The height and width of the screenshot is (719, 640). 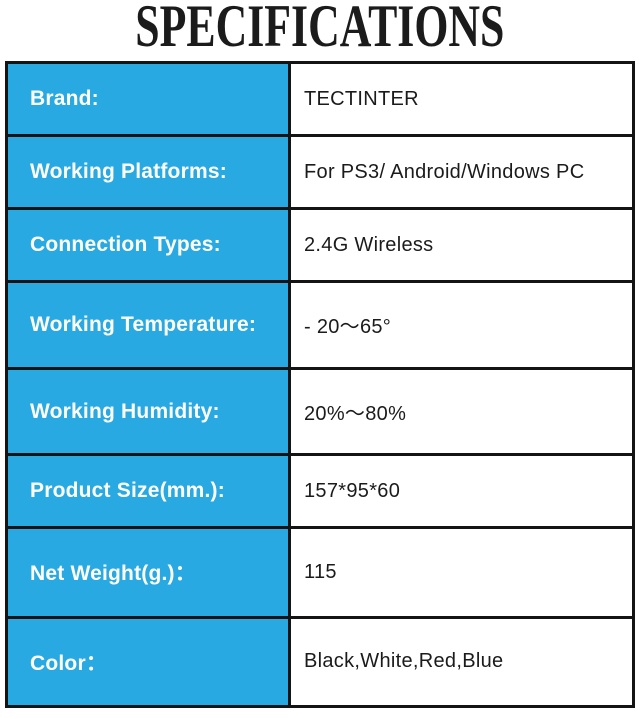 I want to click on table-row: Product Size(mm.): 157*95*60, so click(x=320, y=491).